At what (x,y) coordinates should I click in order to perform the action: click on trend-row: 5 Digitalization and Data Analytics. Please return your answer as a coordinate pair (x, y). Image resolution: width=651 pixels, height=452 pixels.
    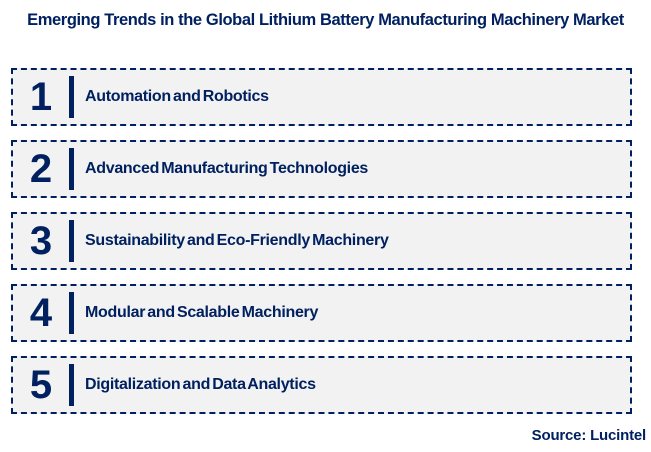
    Looking at the image, I should click on (321, 385).